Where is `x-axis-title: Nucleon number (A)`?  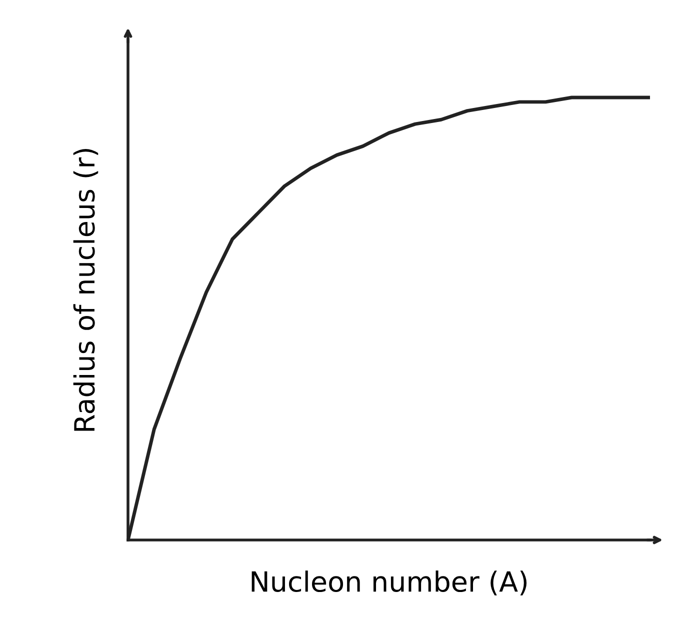 x-axis-title: Nucleon number (A) is located at coordinates (389, 583).